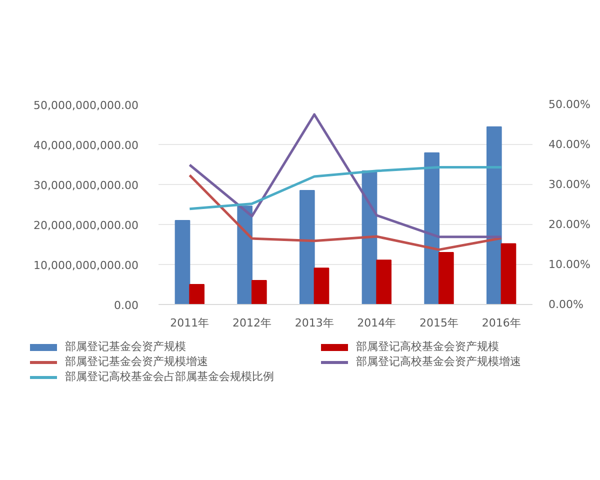 The height and width of the screenshot is (480, 600). Describe the element at coordinates (376, 323) in the screenshot. I see `x-tick-label: 2014年` at that location.